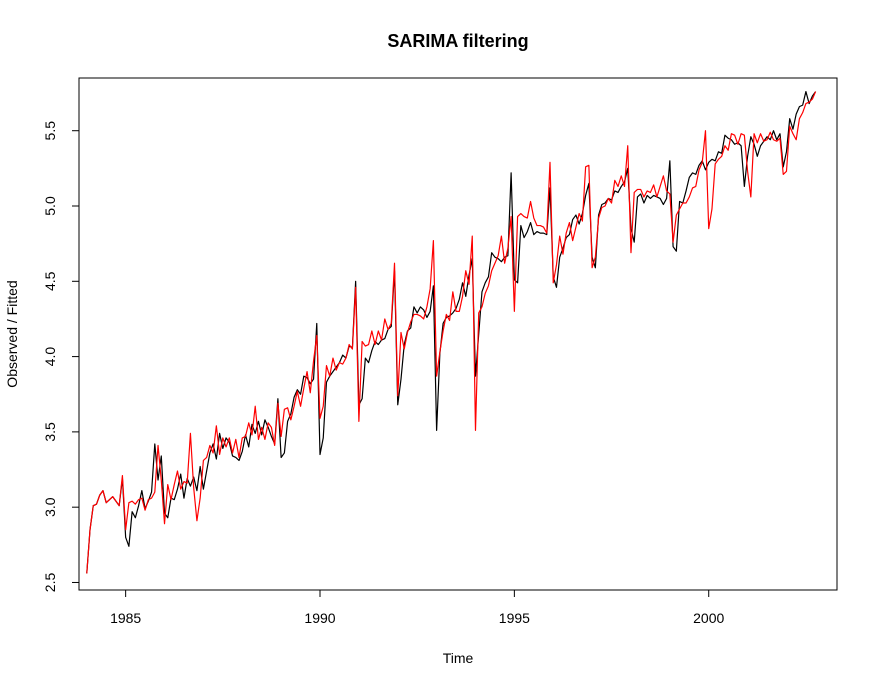  What do you see at coordinates (319, 618) in the screenshot?
I see `x-tick-label: 1990` at bounding box center [319, 618].